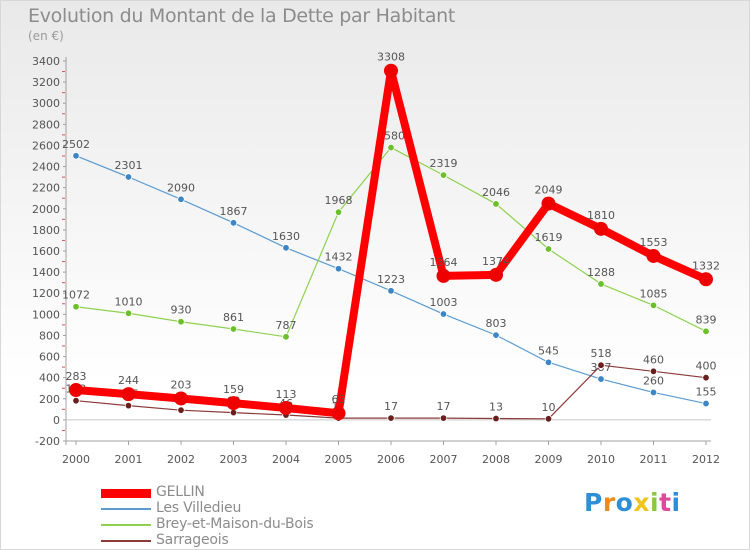  What do you see at coordinates (46, 36) in the screenshot?
I see `chart-subtitle: (en €)` at bounding box center [46, 36].